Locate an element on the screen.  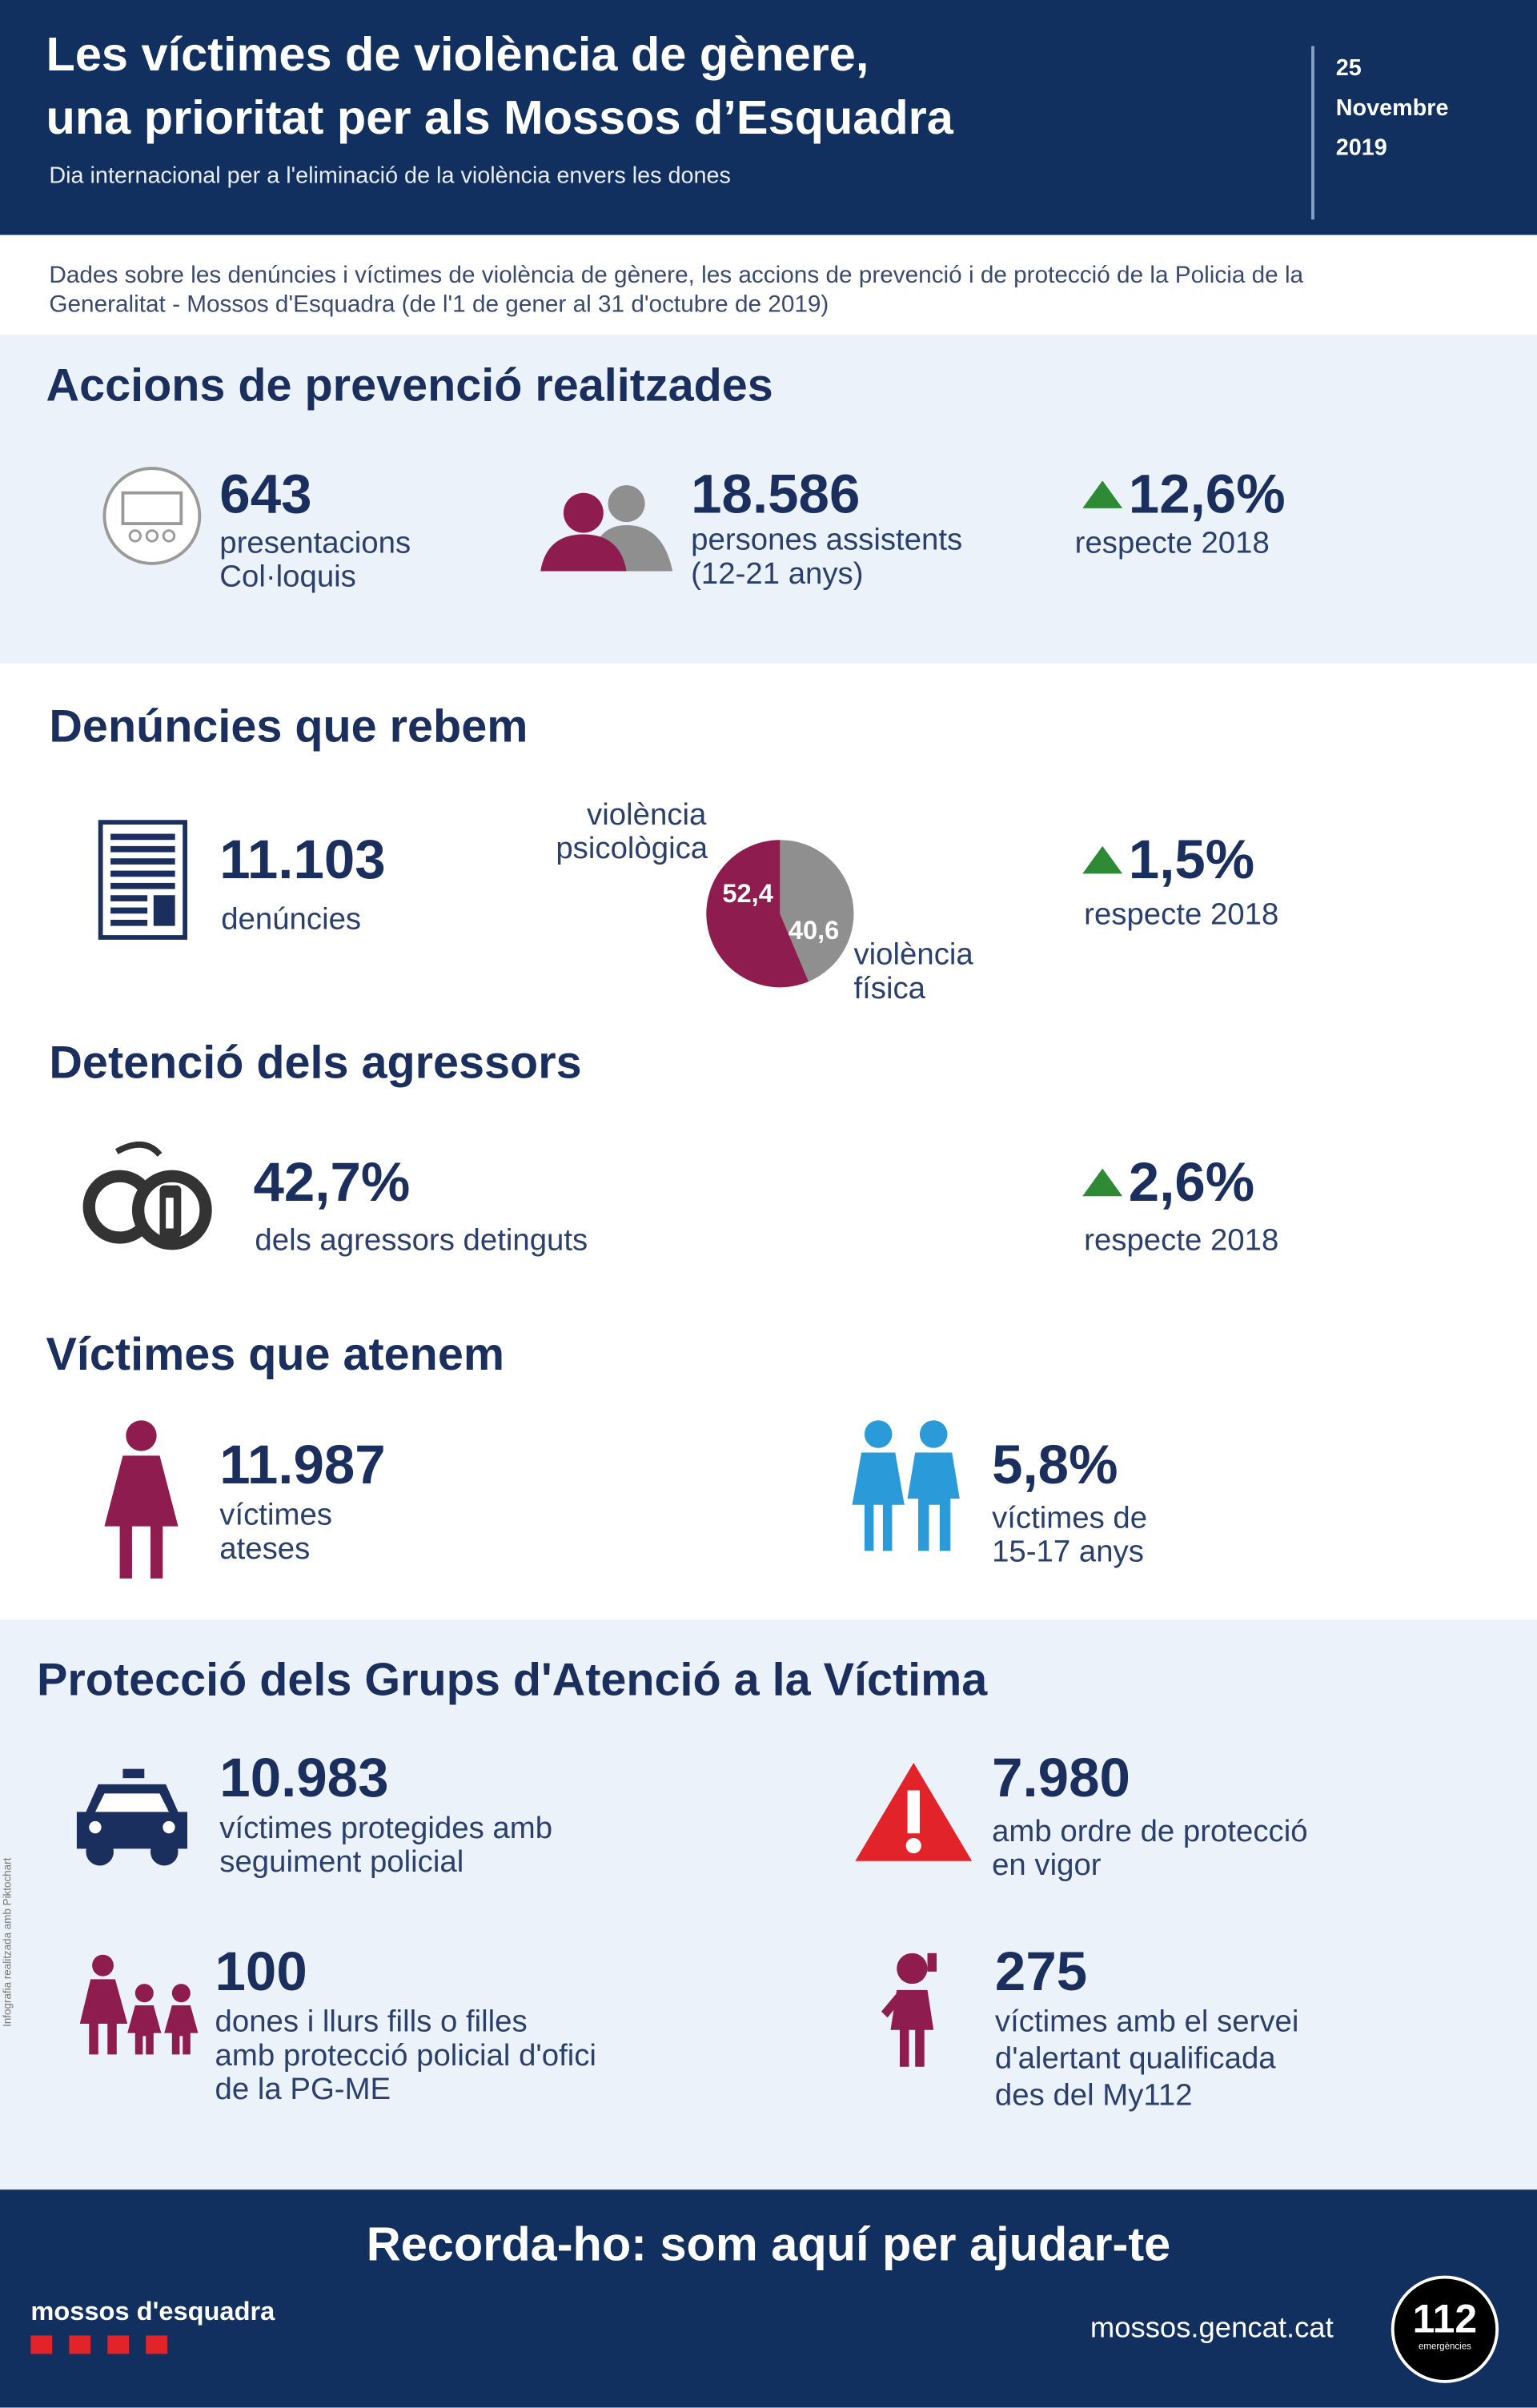
stat-text: seguiment policial is located at coordinates (341, 1862).